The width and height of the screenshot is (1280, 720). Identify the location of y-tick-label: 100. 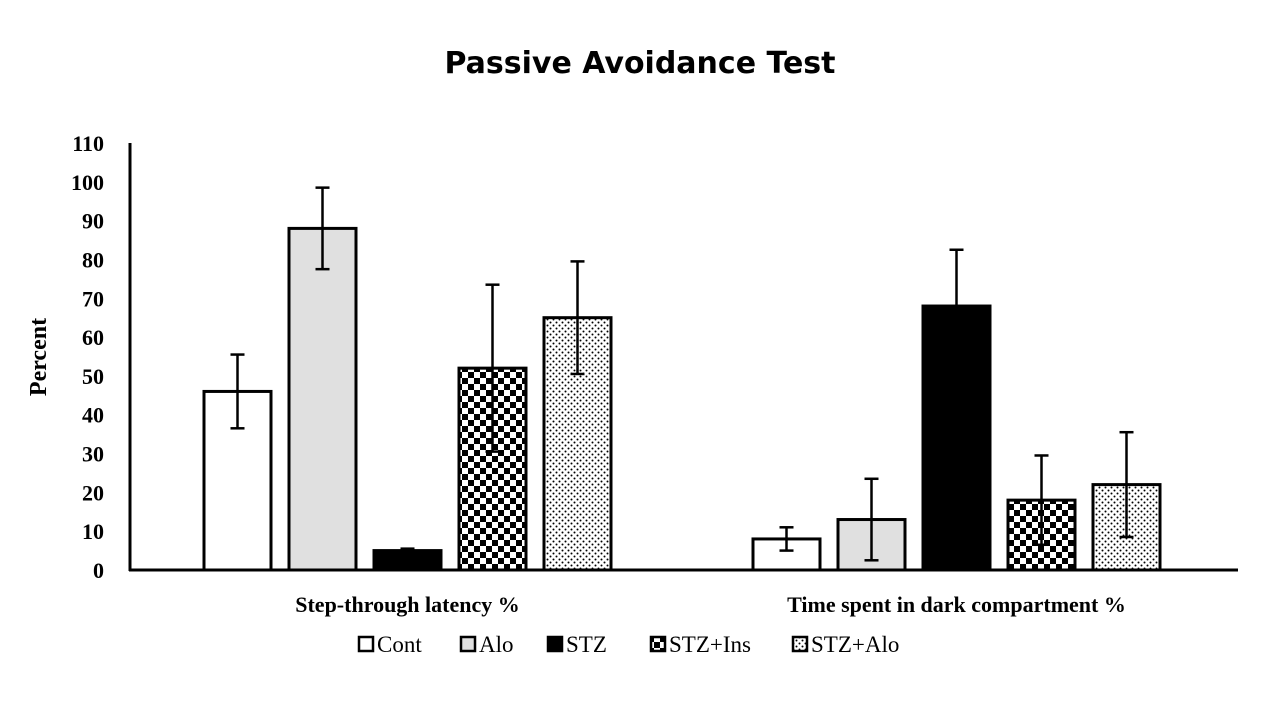
(87, 182).